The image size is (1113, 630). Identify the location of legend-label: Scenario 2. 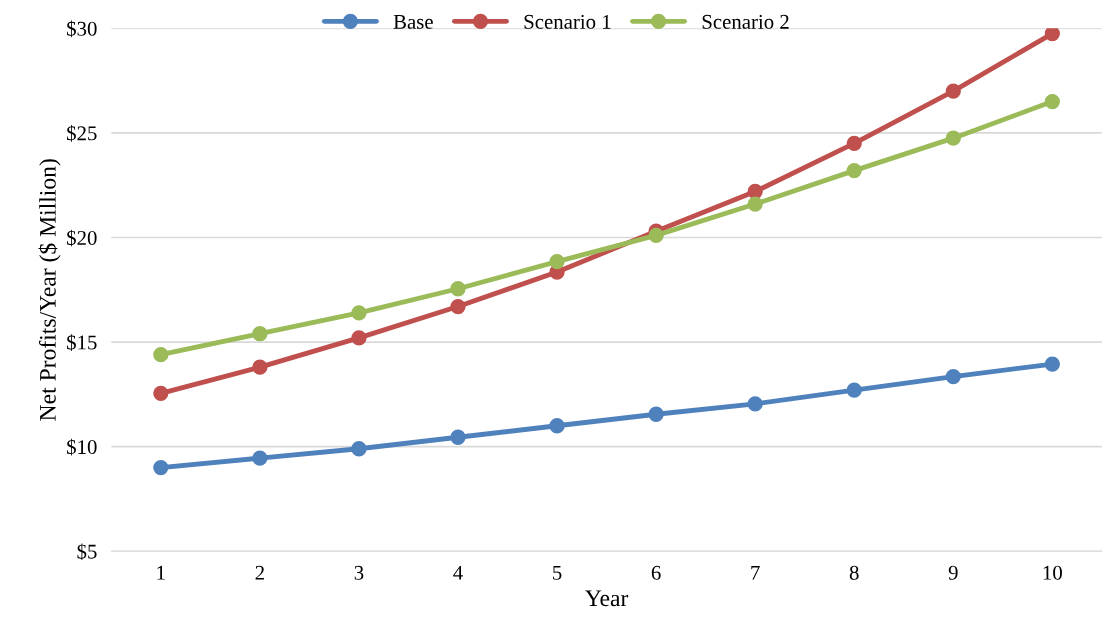
(745, 21).